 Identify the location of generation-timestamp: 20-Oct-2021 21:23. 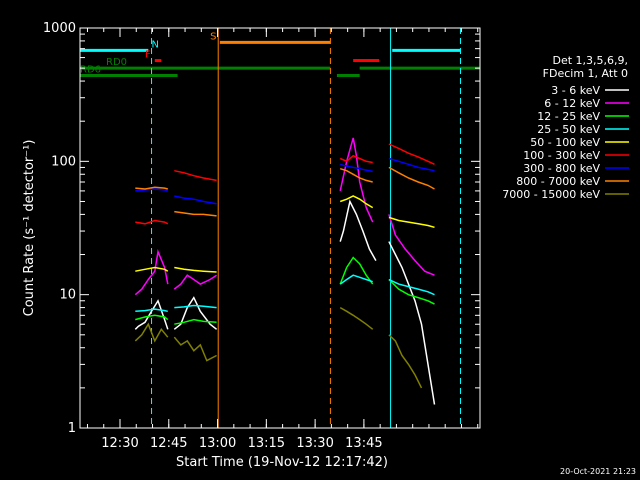
(598, 471).